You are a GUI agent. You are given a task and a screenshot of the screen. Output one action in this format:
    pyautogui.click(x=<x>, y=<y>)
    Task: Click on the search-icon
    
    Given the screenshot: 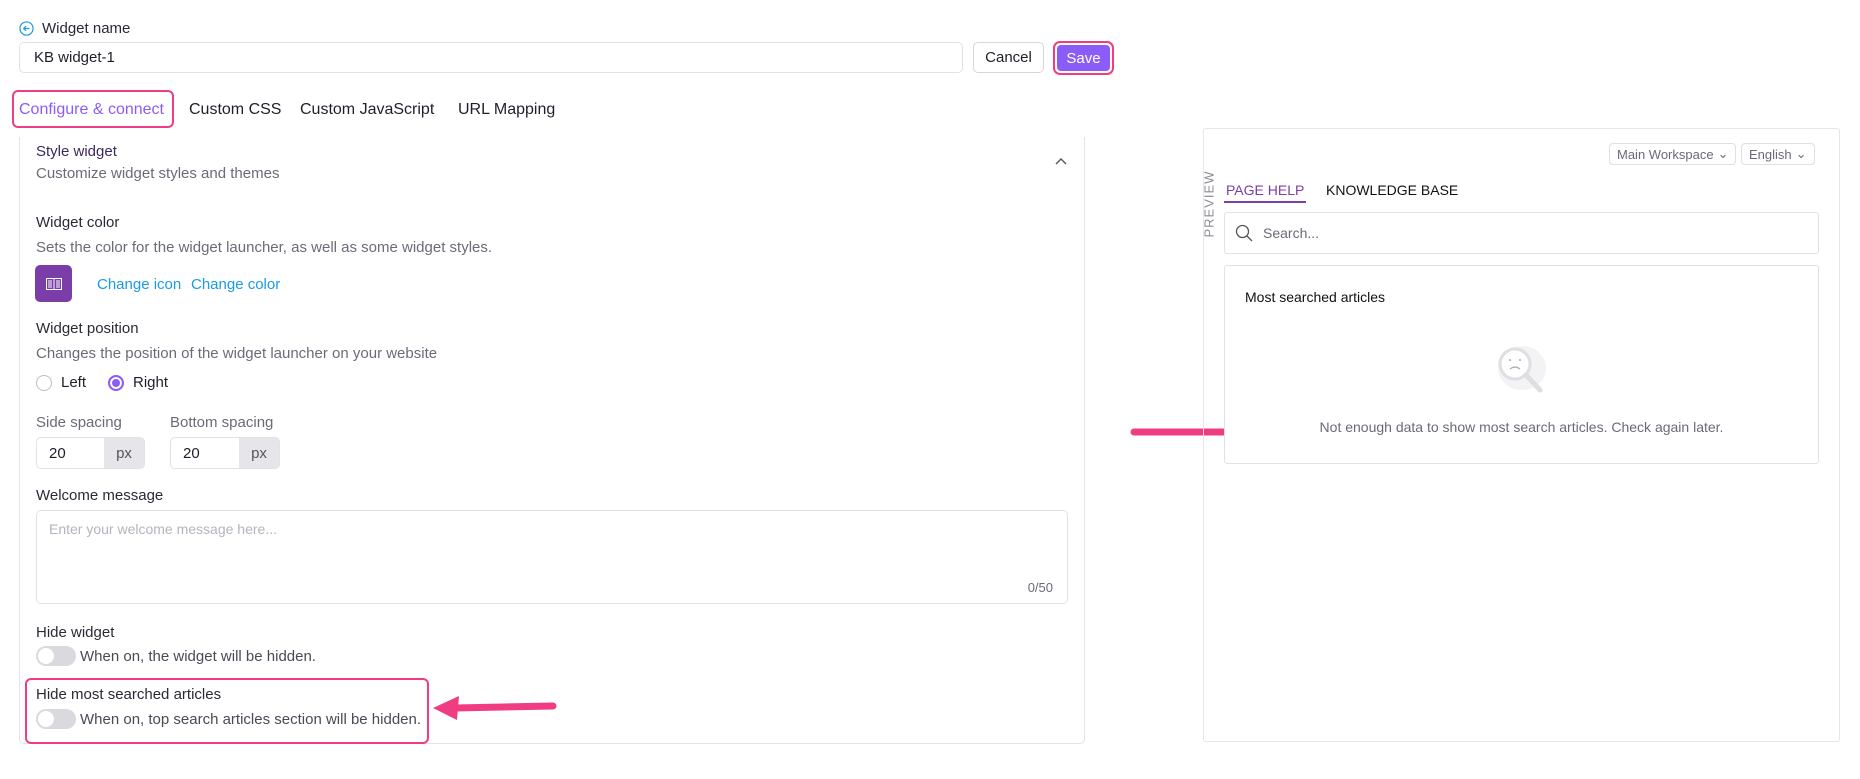 What is the action you would take?
    pyautogui.click(x=1244, y=233)
    